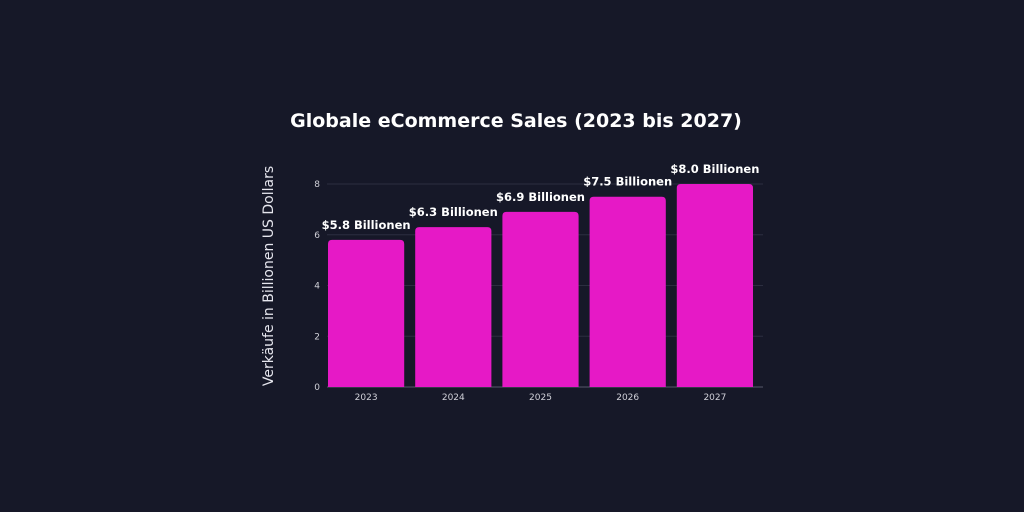  Describe the element at coordinates (540, 299) in the screenshot. I see `bar-2025` at that location.